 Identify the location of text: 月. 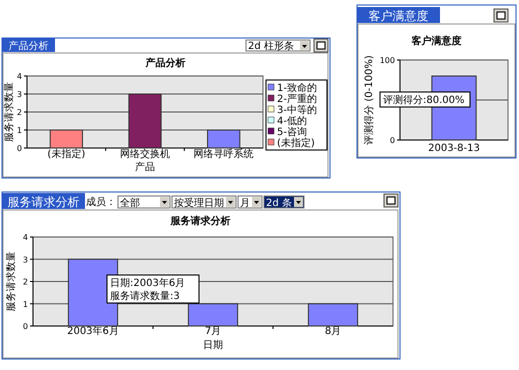
(245, 203).